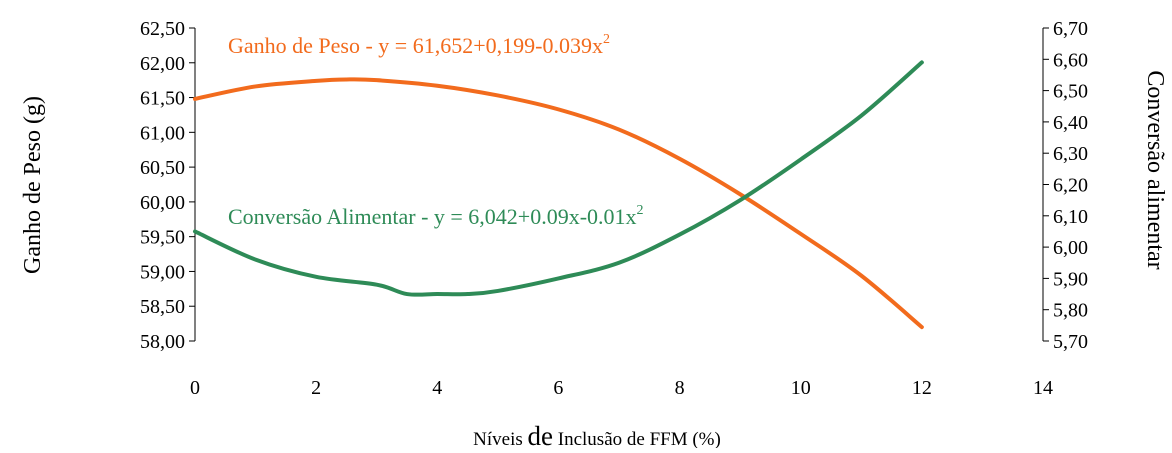 The image size is (1172, 453). What do you see at coordinates (558, 388) in the screenshot?
I see `x-tick-label: 6` at bounding box center [558, 388].